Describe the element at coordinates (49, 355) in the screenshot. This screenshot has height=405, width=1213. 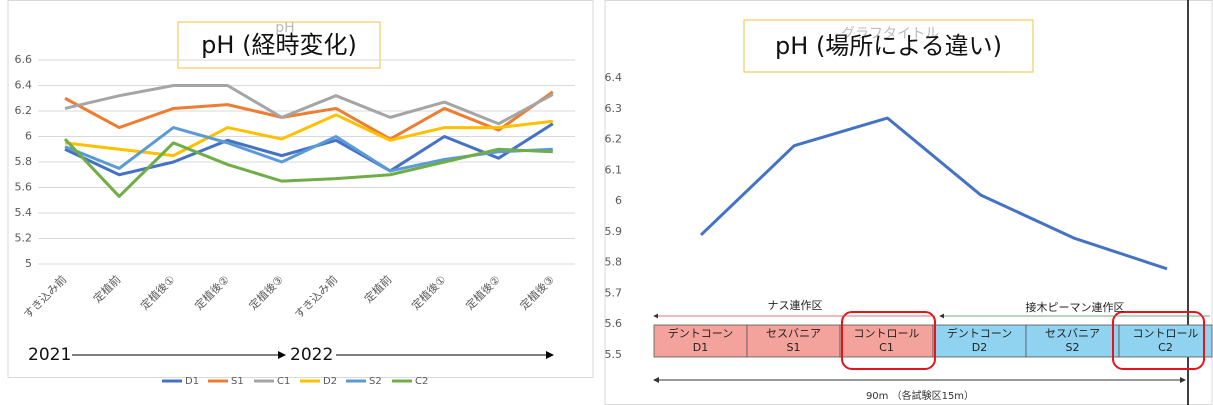
I see `year-label: 2021` at that location.